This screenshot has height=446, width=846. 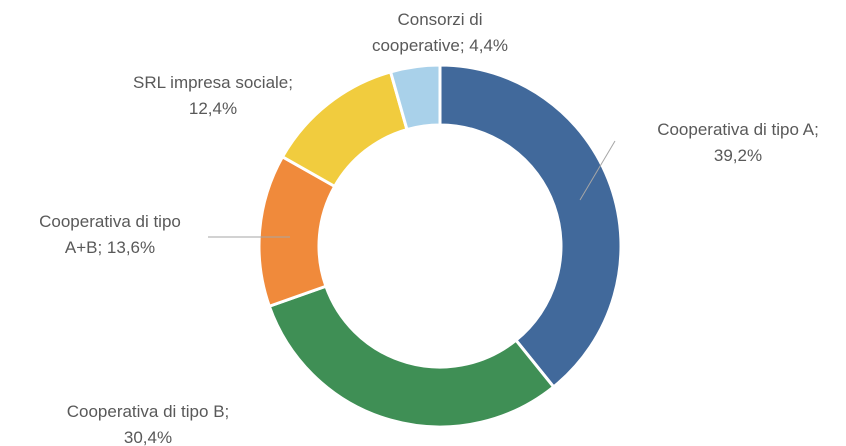 I want to click on data-label: Cooperativa di tipo A; 39,2%, so click(x=738, y=142).